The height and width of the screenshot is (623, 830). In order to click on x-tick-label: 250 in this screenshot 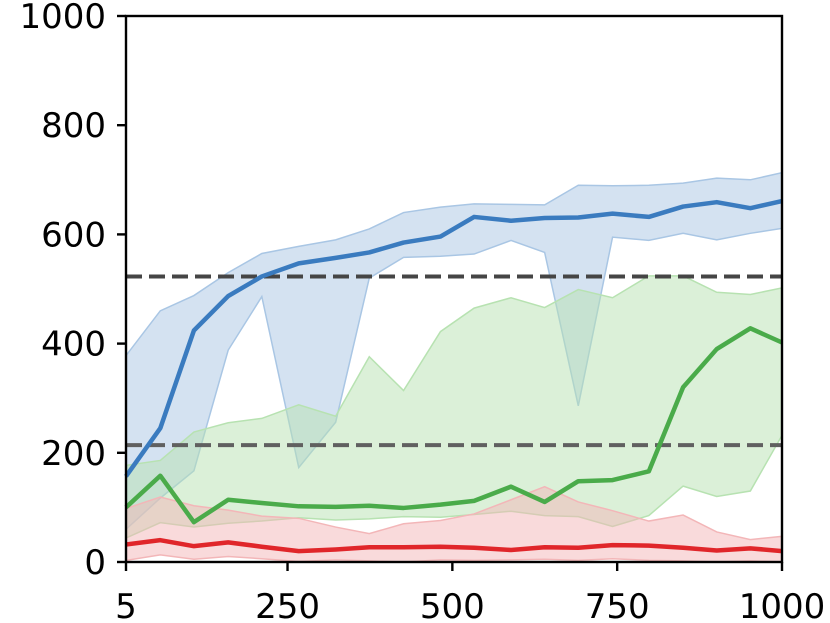, I will do `click(287, 605)`.